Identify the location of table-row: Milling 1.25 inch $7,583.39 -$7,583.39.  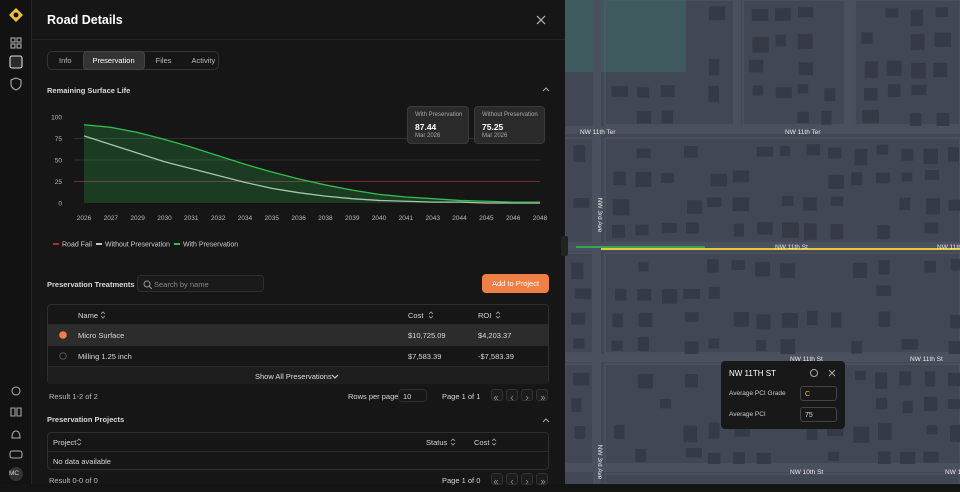
(298, 355).